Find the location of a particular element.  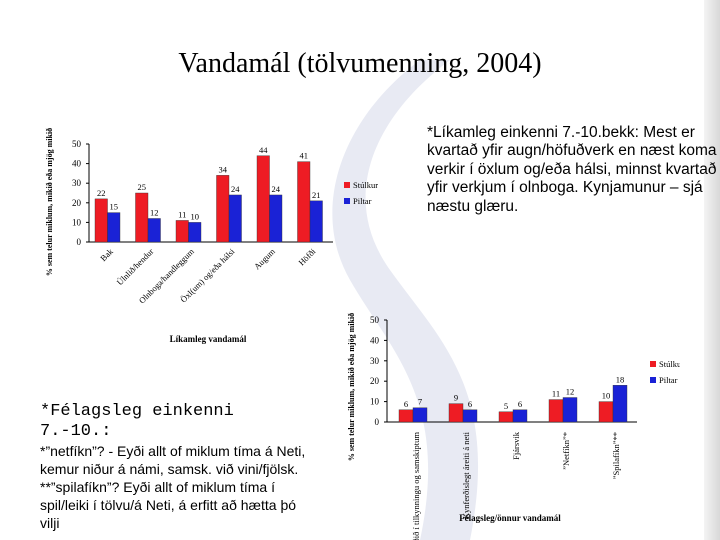

c1-y-tick-label: 30 is located at coordinates (77, 183).